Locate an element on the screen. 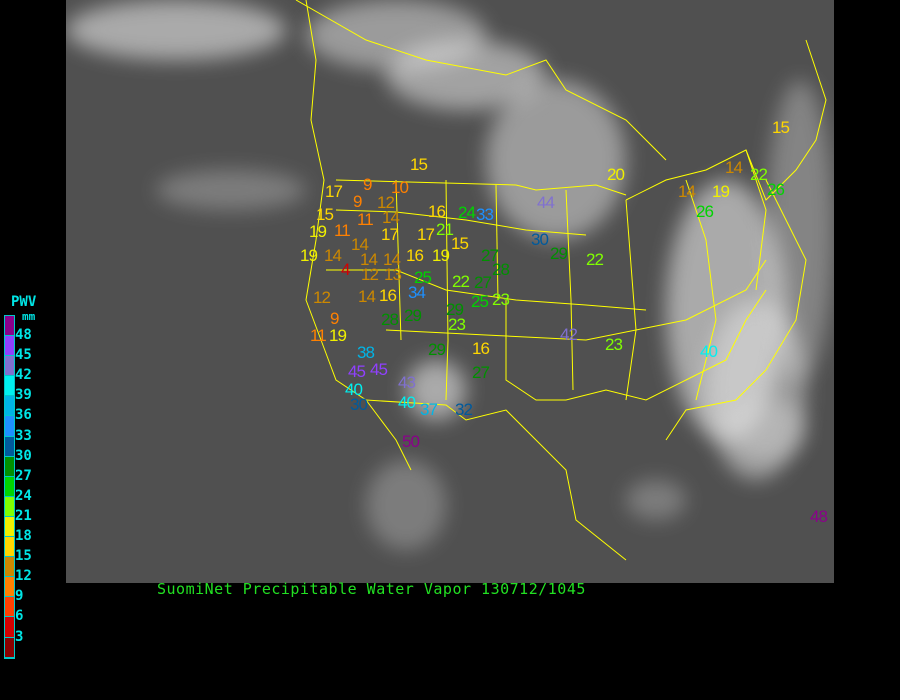 This screenshot has height=700, width=900. color-scale-bar is located at coordinates (9, 487).